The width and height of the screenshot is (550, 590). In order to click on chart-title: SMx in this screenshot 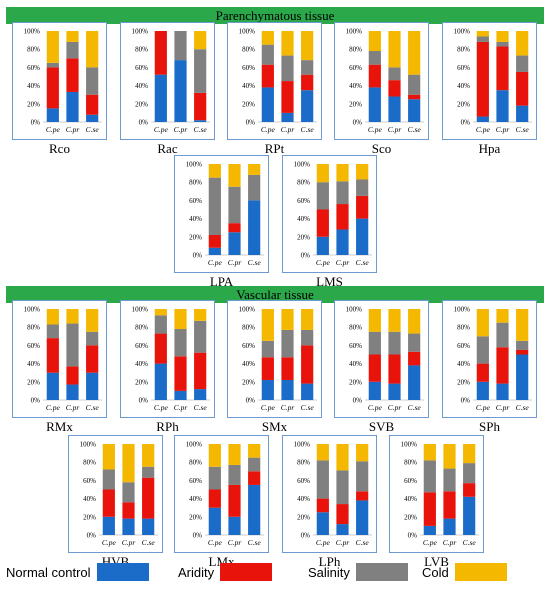, I will do `click(274, 426)`.